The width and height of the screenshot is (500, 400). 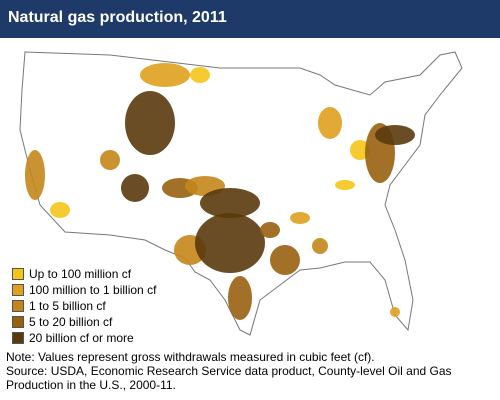 What do you see at coordinates (67, 306) in the screenshot?
I see `legend-label: 1 to 5 billion cf` at bounding box center [67, 306].